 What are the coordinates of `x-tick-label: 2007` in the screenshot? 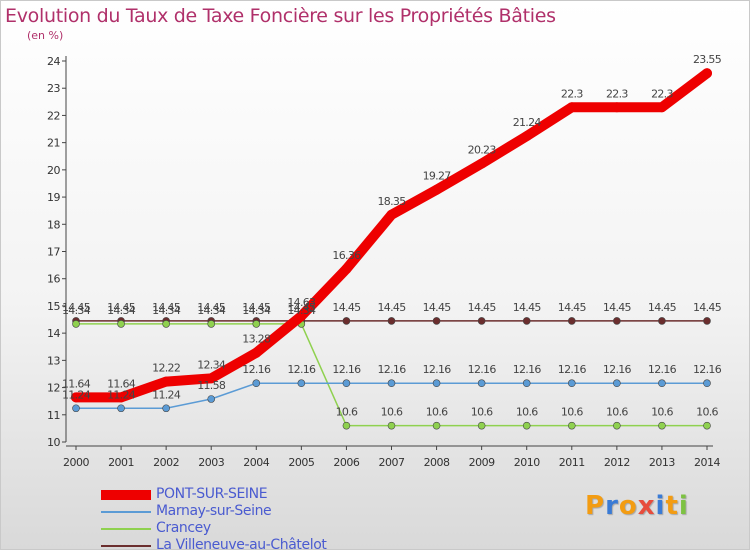 It's located at (392, 462).